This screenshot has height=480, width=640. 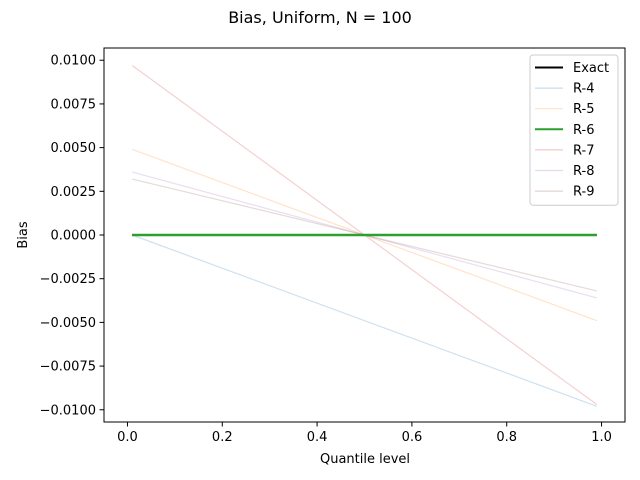 I want to click on x-tick-label: 0.8, so click(x=506, y=437).